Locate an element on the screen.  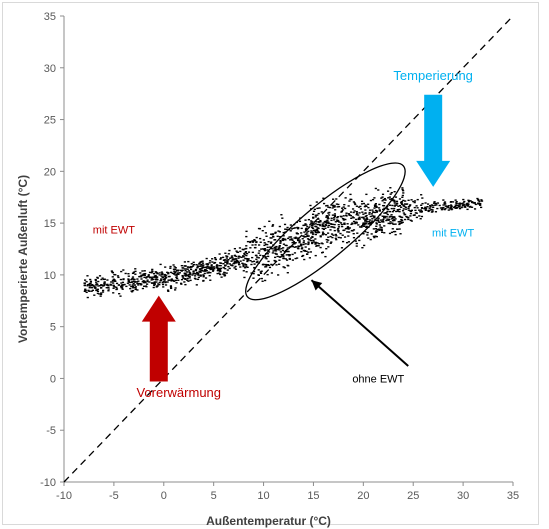
ohne-ewt-pointer-head is located at coordinates (317, 285).